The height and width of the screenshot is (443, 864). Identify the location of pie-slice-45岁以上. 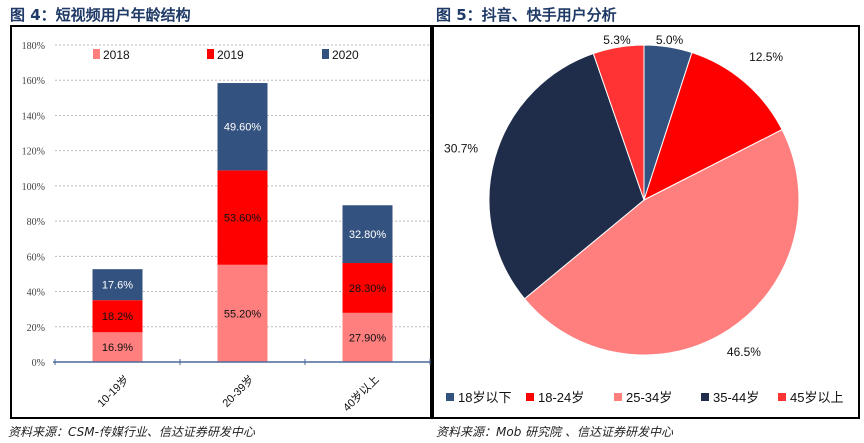
(618, 122).